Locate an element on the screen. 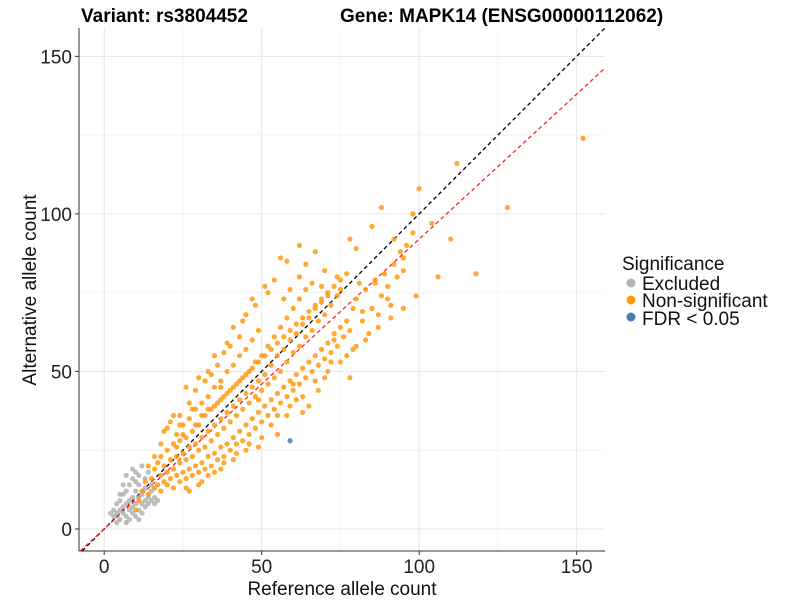 This screenshot has width=800, height=600. y-tick-label: 50 is located at coordinates (61, 372).